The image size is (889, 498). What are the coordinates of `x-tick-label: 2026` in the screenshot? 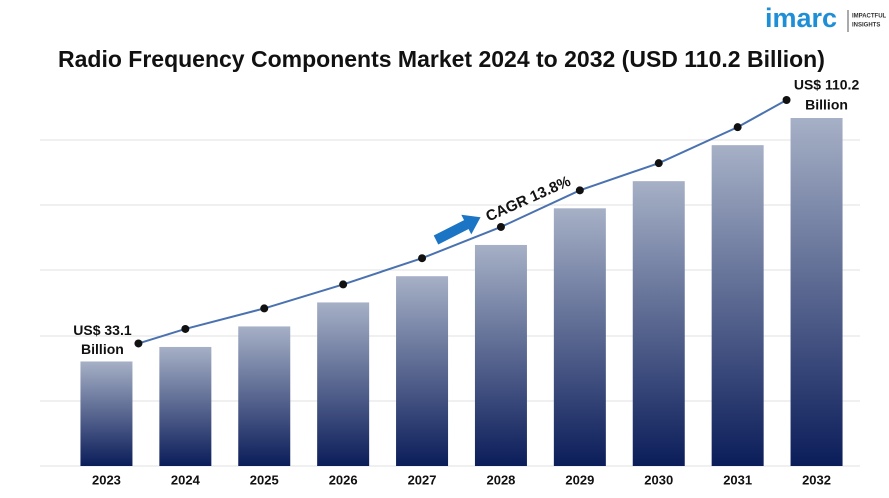 It's located at (343, 479).